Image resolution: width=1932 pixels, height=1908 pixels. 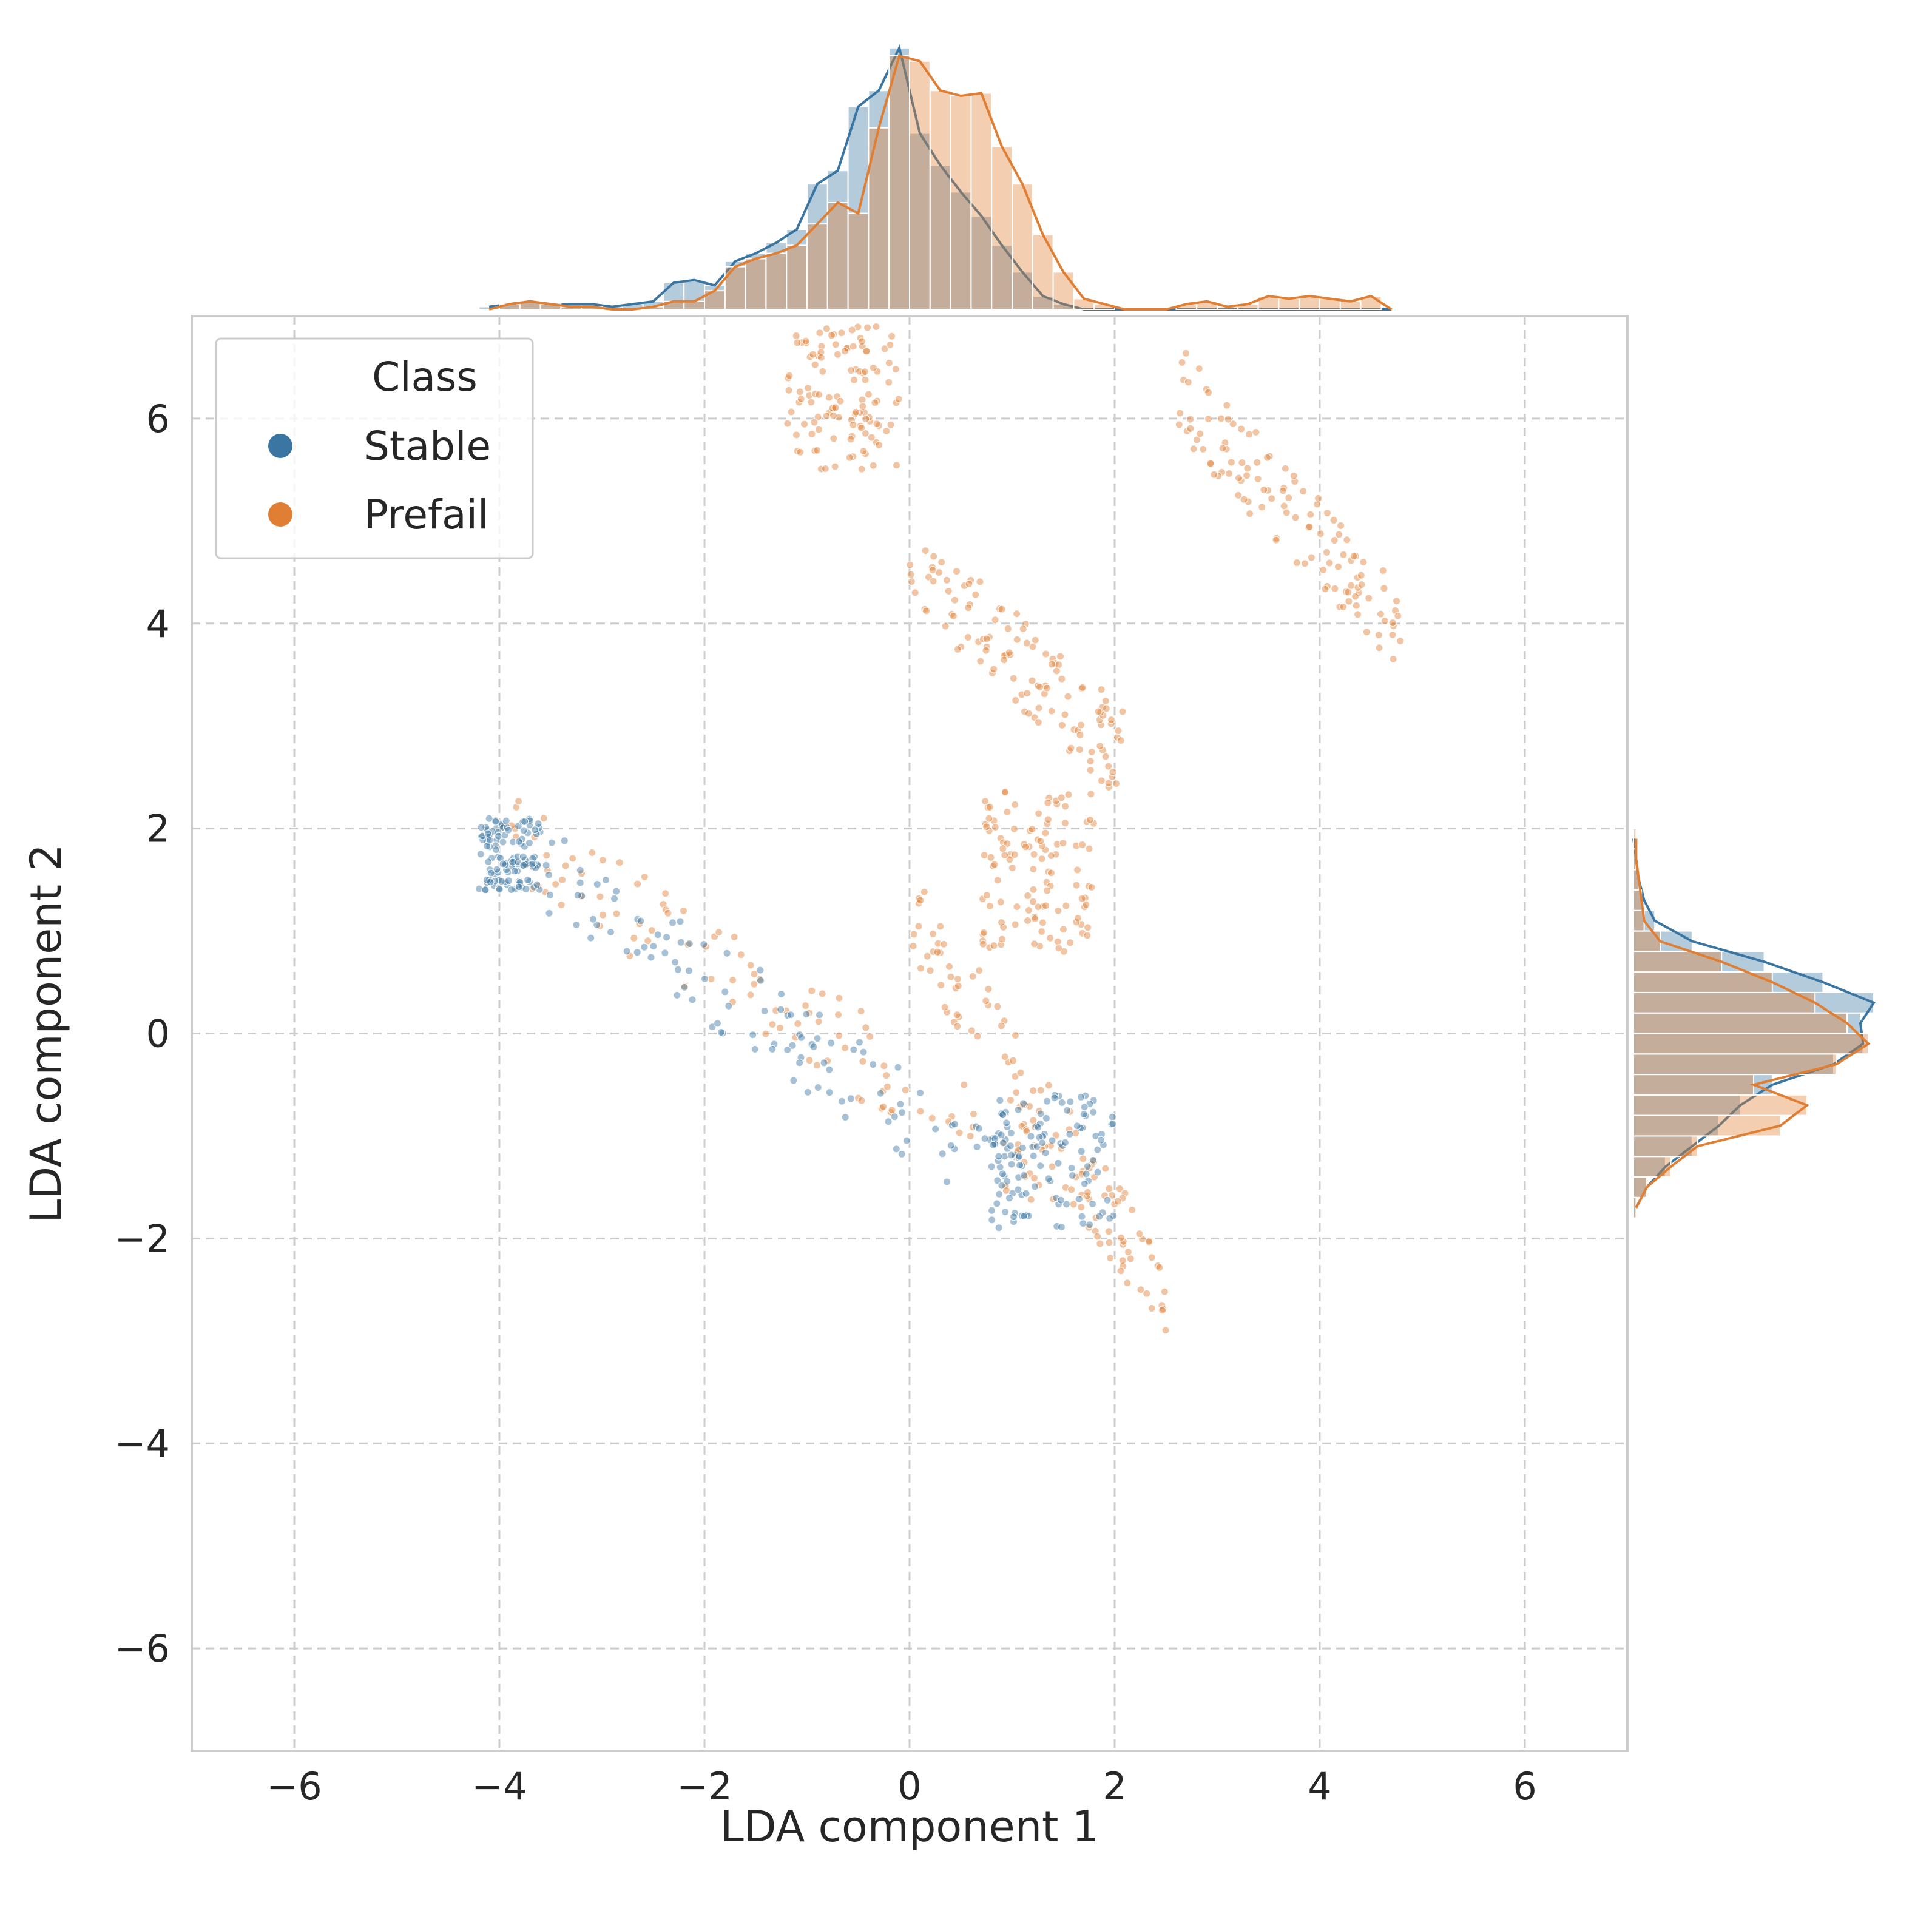 I want to click on y-tick-label: −2, so click(x=142, y=1238).